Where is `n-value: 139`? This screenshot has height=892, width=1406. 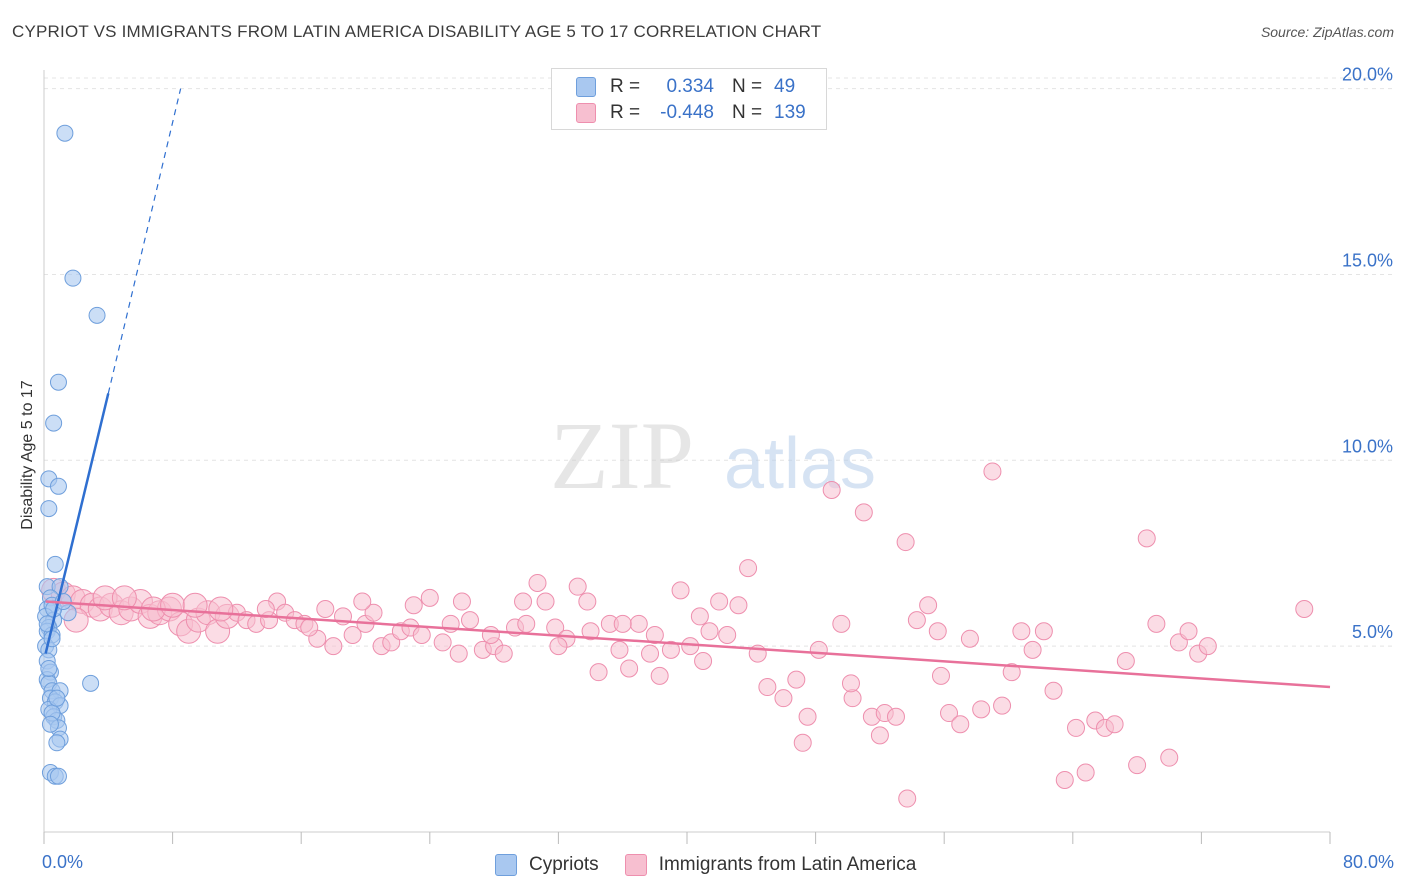
n-value: 139 is located at coordinates (790, 112).